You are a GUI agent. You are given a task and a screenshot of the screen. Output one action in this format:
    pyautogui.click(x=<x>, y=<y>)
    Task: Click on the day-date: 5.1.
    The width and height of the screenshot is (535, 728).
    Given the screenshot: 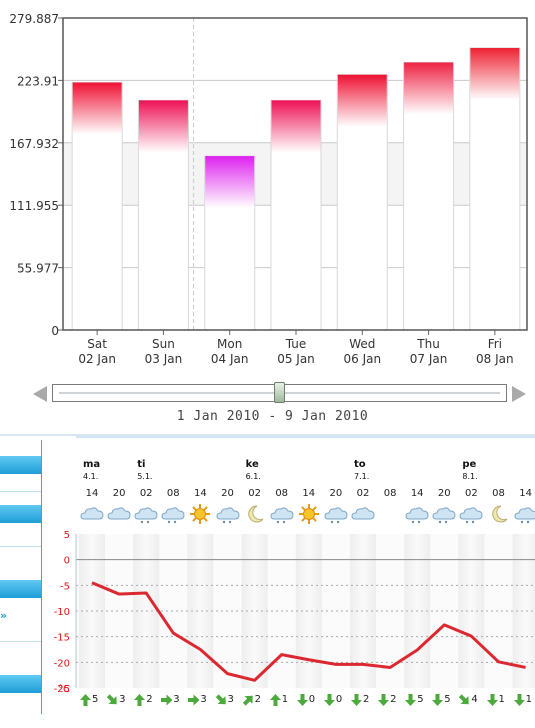 What is the action you would take?
    pyautogui.click(x=144, y=476)
    